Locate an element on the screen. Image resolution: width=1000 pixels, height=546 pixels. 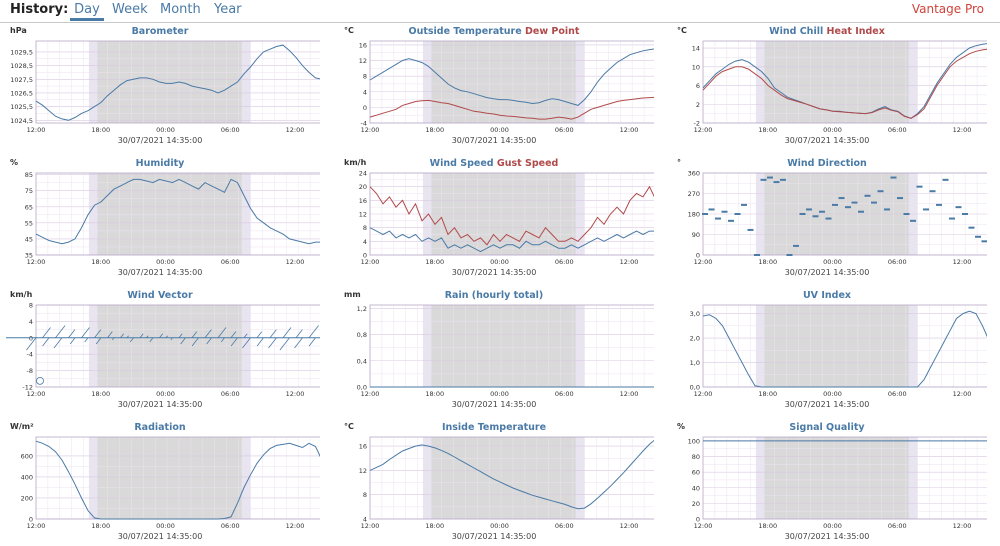
tab-week: Week is located at coordinates (130, 9).